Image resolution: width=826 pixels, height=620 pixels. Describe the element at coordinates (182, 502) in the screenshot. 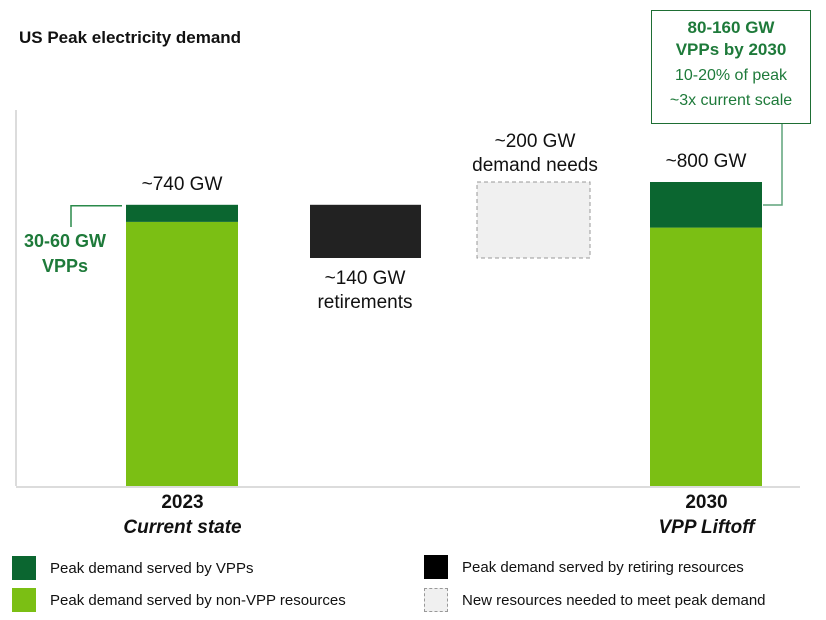

I see `x-tick-label-2023: 2023` at that location.